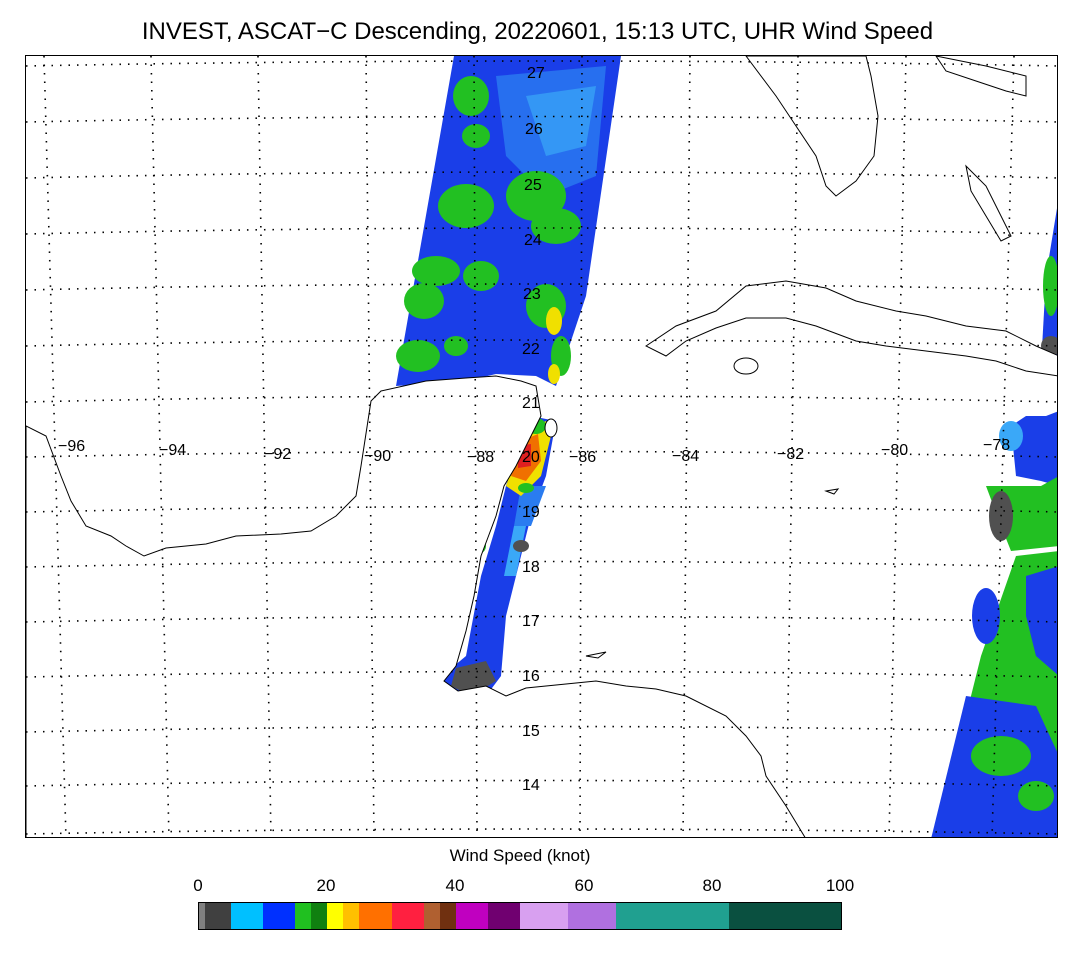 This screenshot has height=955, width=1075. Describe the element at coordinates (712, 885) in the screenshot. I see `colorbar-tick-label: 80` at that location.